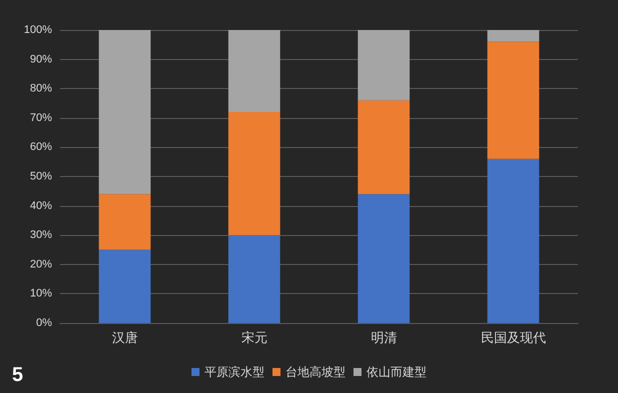 The width and height of the screenshot is (618, 393). What do you see at coordinates (41, 206) in the screenshot?
I see `y-tick-label: 40%` at bounding box center [41, 206].